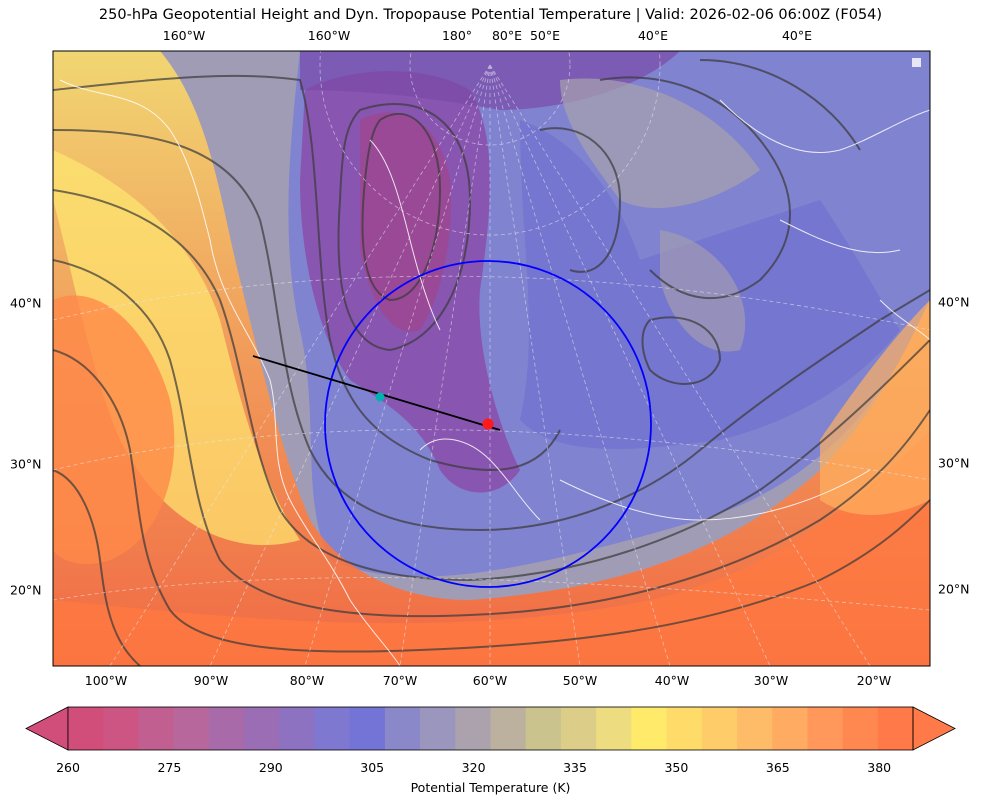 The image size is (981, 805). Describe the element at coordinates (676, 767) in the screenshot. I see `colorbar-tick-label: 350` at that location.